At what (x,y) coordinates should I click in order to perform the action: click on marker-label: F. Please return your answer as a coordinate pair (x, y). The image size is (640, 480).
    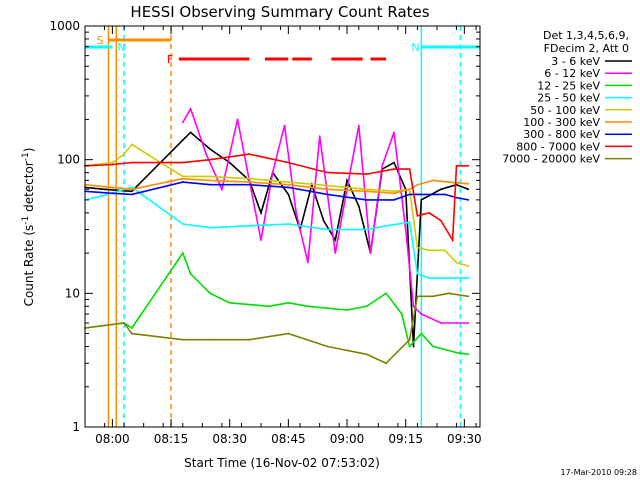
    Looking at the image, I should click on (170, 59).